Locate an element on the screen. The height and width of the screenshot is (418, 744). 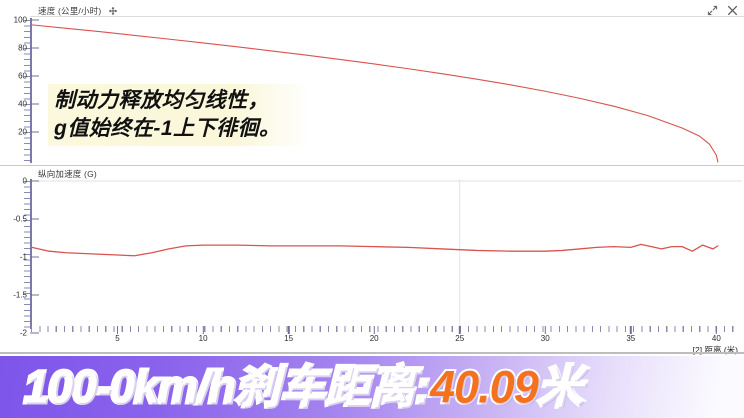
x-axis-title: [2] 距离 (米) is located at coordinates (715, 350).